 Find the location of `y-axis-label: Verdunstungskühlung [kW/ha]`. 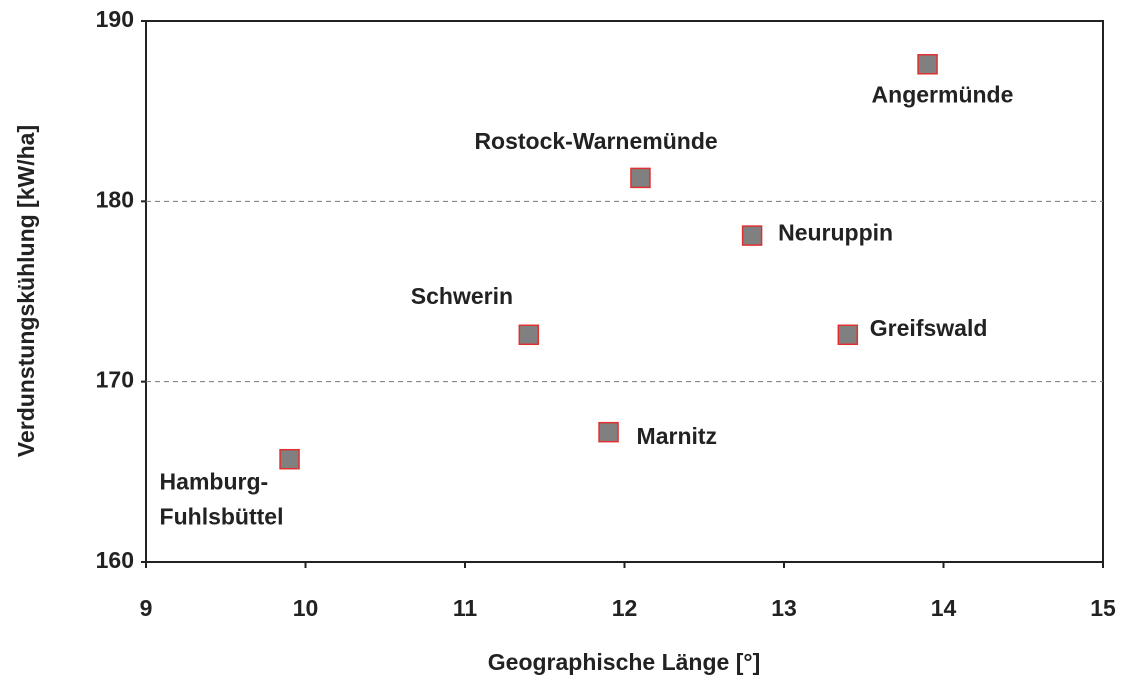

y-axis-label: Verdunstungskühlung [kW/ha] is located at coordinates (26, 291).